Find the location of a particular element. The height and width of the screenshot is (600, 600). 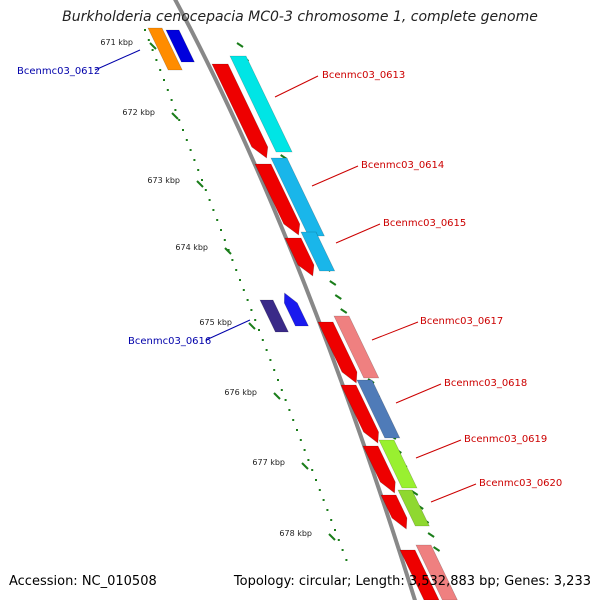

tick-label: 676 kbp is located at coordinates (240, 392).